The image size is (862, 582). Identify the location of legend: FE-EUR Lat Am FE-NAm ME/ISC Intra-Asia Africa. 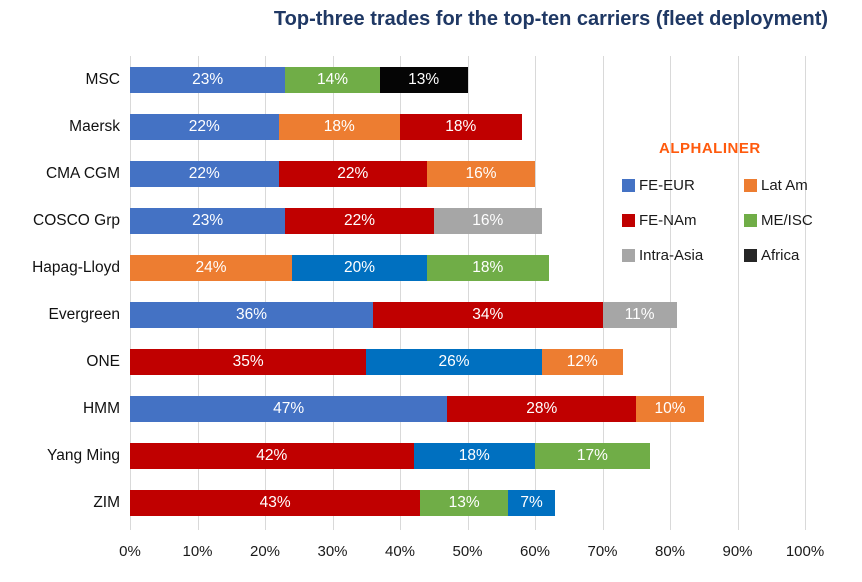
(717, 220).